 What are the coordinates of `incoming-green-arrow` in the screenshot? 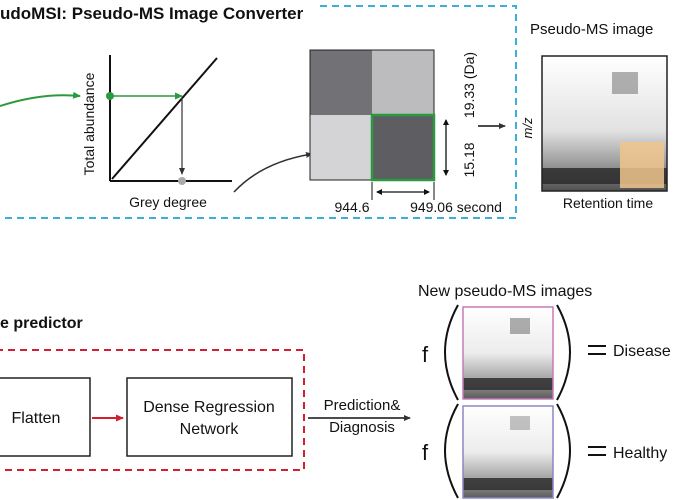 It's located at (40, 99).